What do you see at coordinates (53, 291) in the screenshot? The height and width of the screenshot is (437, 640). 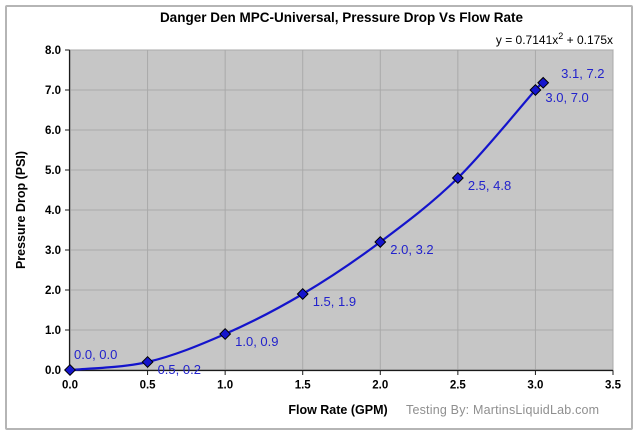 I see `y-tick-label: 2.0` at bounding box center [53, 291].